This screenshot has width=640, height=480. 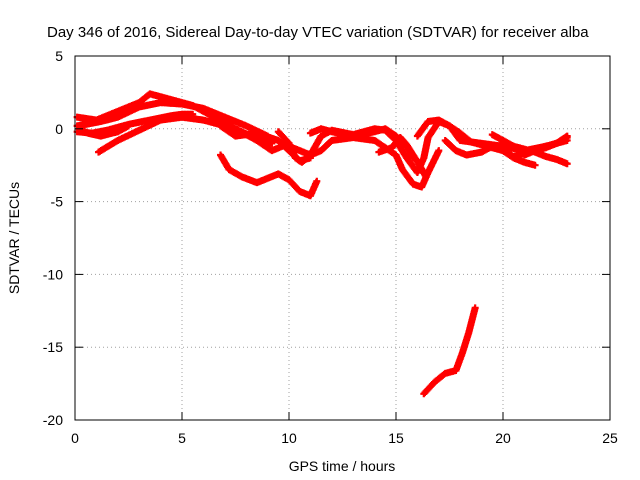 What do you see at coordinates (53, 274) in the screenshot?
I see `y-tick-label: -10` at bounding box center [53, 274].